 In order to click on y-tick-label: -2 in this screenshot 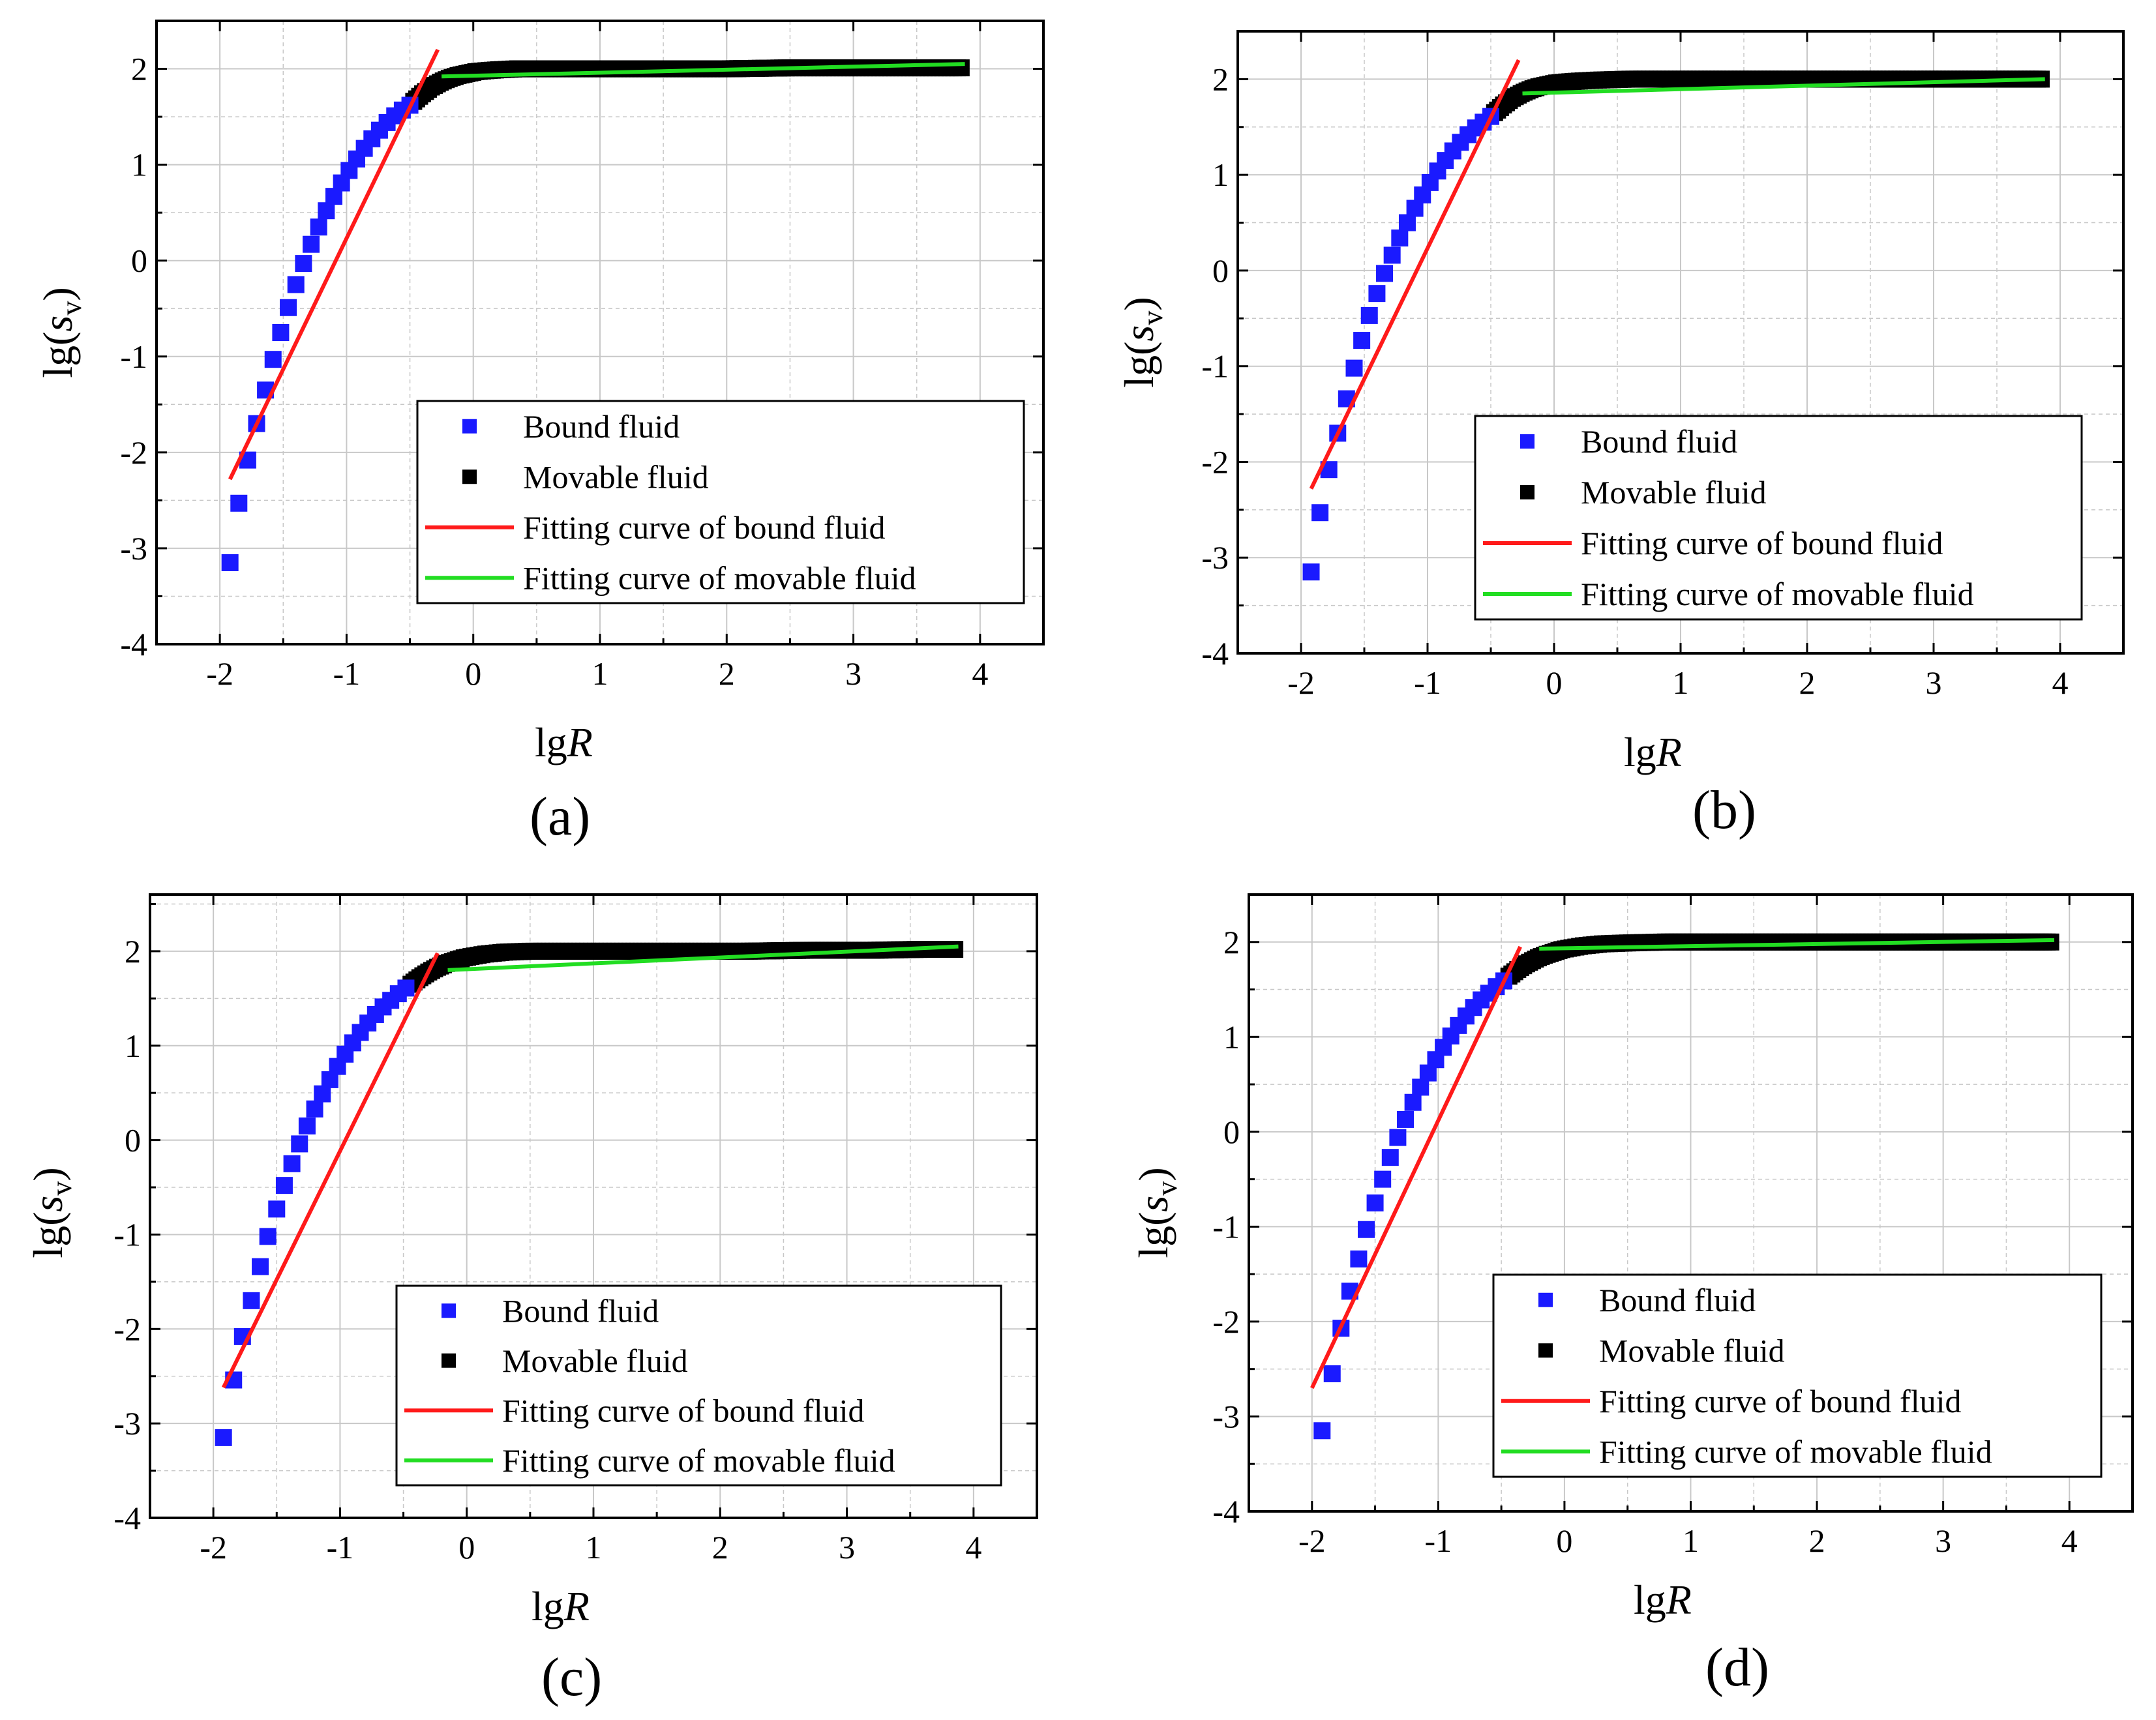, I will do `click(127, 1329)`.